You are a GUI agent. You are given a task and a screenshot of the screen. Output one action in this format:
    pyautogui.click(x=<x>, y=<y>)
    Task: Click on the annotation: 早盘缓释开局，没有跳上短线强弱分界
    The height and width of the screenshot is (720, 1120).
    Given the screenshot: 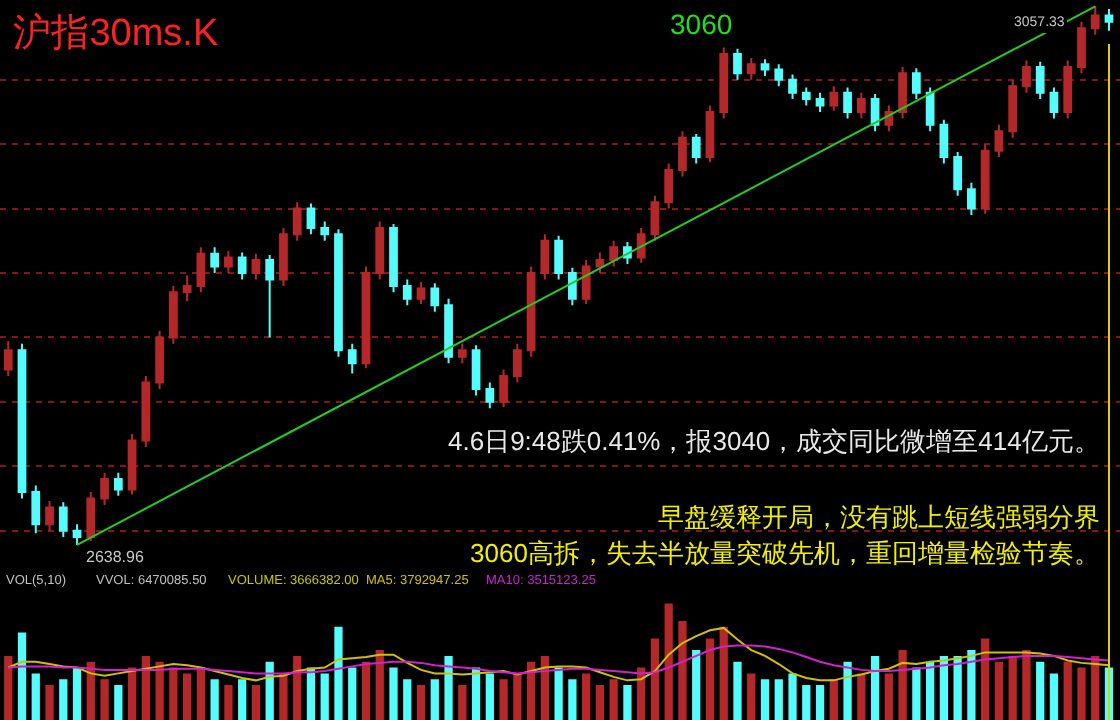 What is the action you would take?
    pyautogui.click(x=879, y=517)
    